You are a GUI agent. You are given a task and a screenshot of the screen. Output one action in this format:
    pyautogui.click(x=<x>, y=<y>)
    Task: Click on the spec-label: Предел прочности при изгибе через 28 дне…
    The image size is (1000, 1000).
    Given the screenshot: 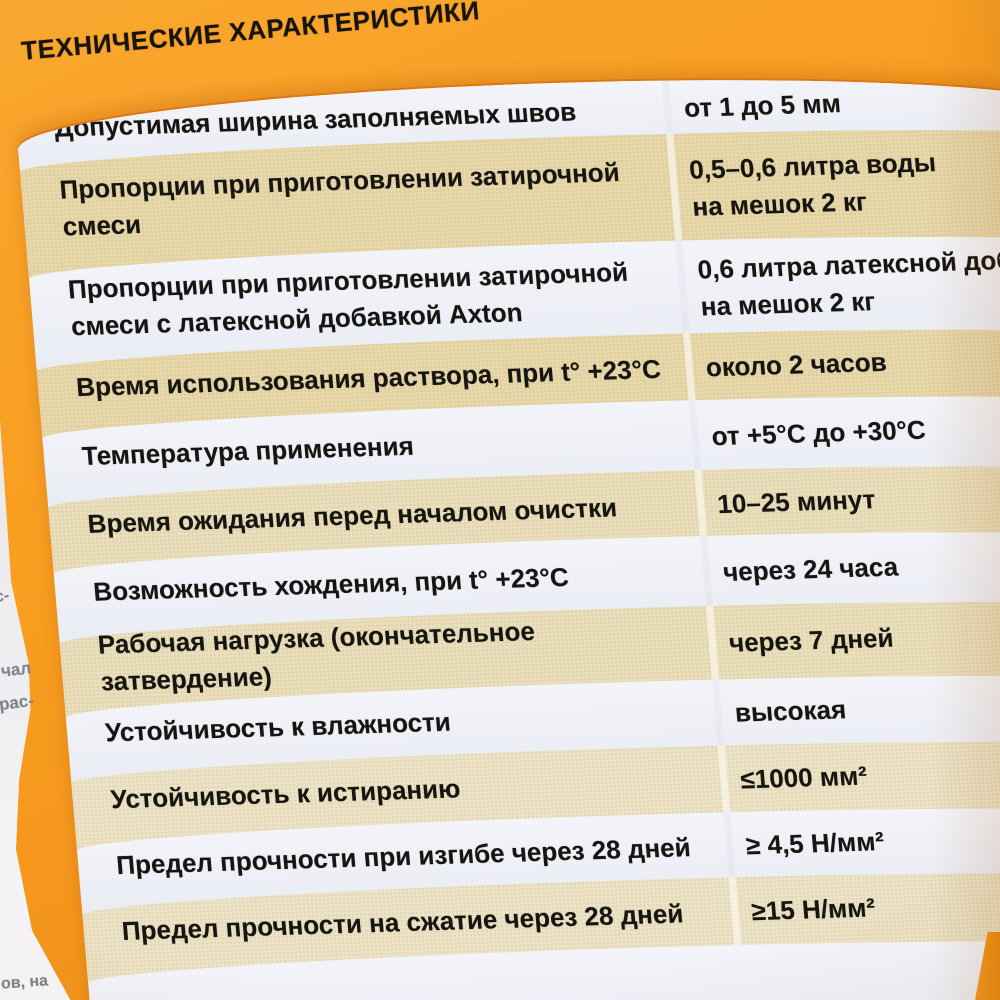 What is the action you would take?
    pyautogui.click(x=403, y=856)
    